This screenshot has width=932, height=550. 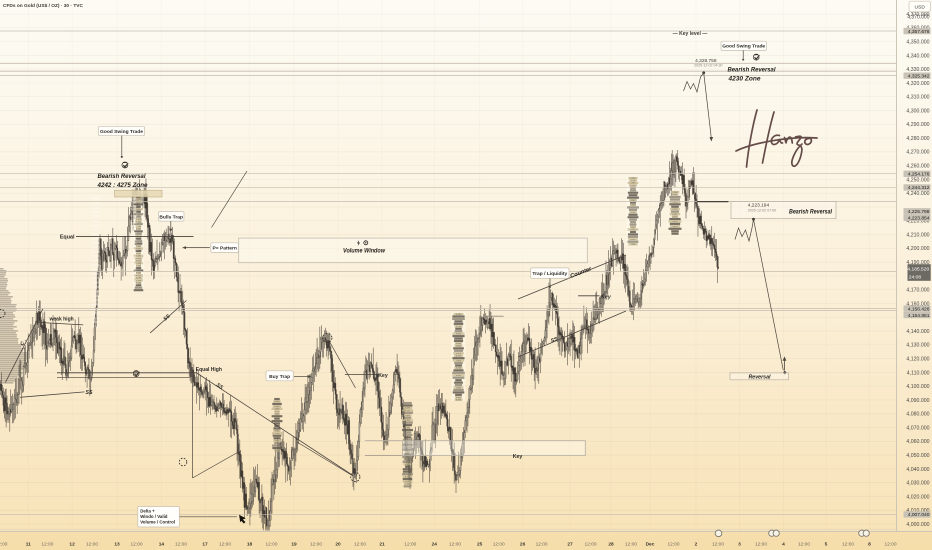 I want to click on svg-text: 37,174, so click(x=96, y=278).